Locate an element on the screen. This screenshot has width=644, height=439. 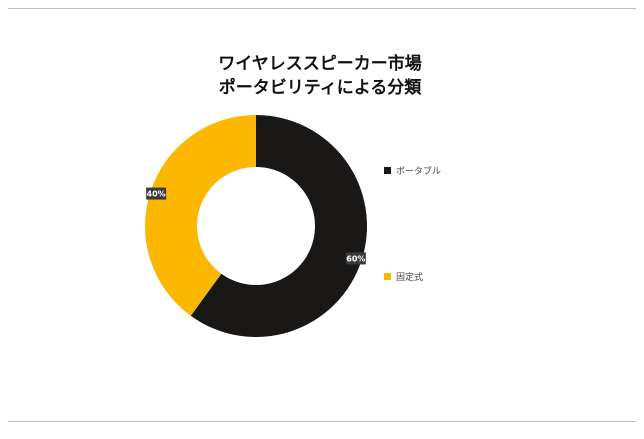
data-label-portable: 60% is located at coordinates (355, 258).